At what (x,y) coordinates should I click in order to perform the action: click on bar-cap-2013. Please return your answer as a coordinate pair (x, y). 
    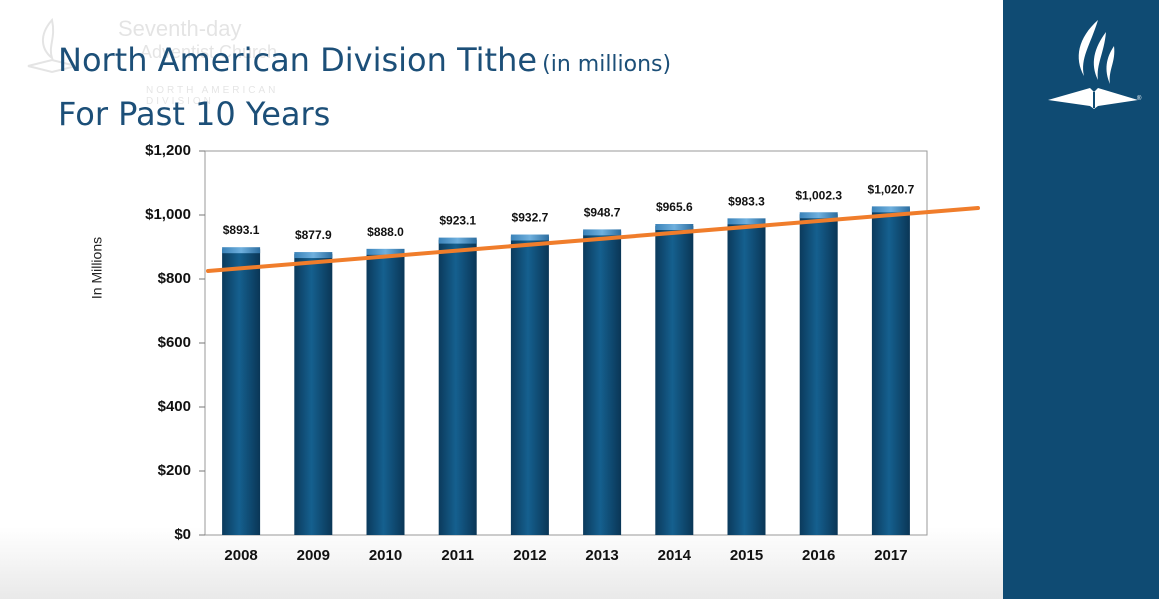
    Looking at the image, I should click on (602, 232).